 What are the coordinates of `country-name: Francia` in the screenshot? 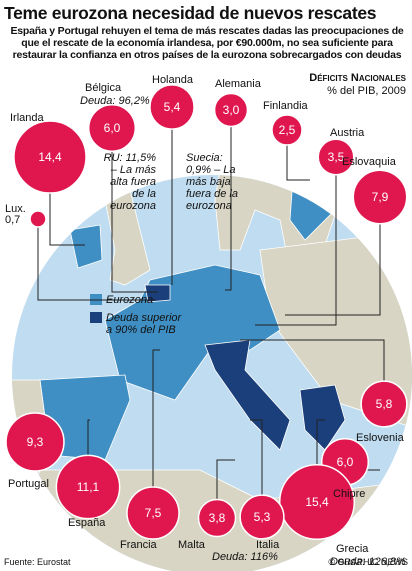 It's located at (138, 545).